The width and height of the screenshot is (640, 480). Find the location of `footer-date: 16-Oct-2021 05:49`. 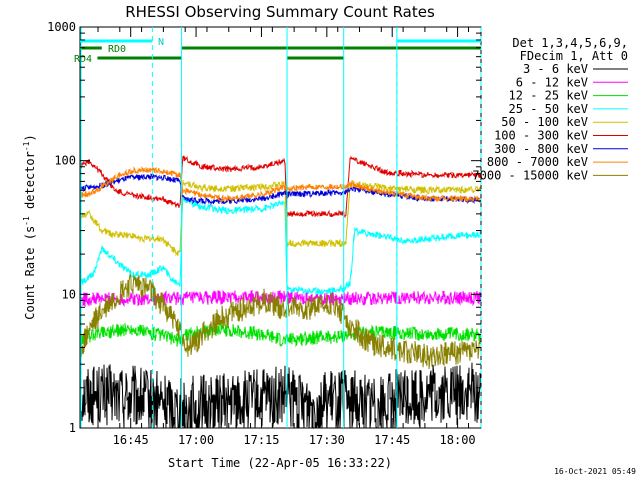

footer-date: 16-Oct-2021 05:49 is located at coordinates (595, 471).